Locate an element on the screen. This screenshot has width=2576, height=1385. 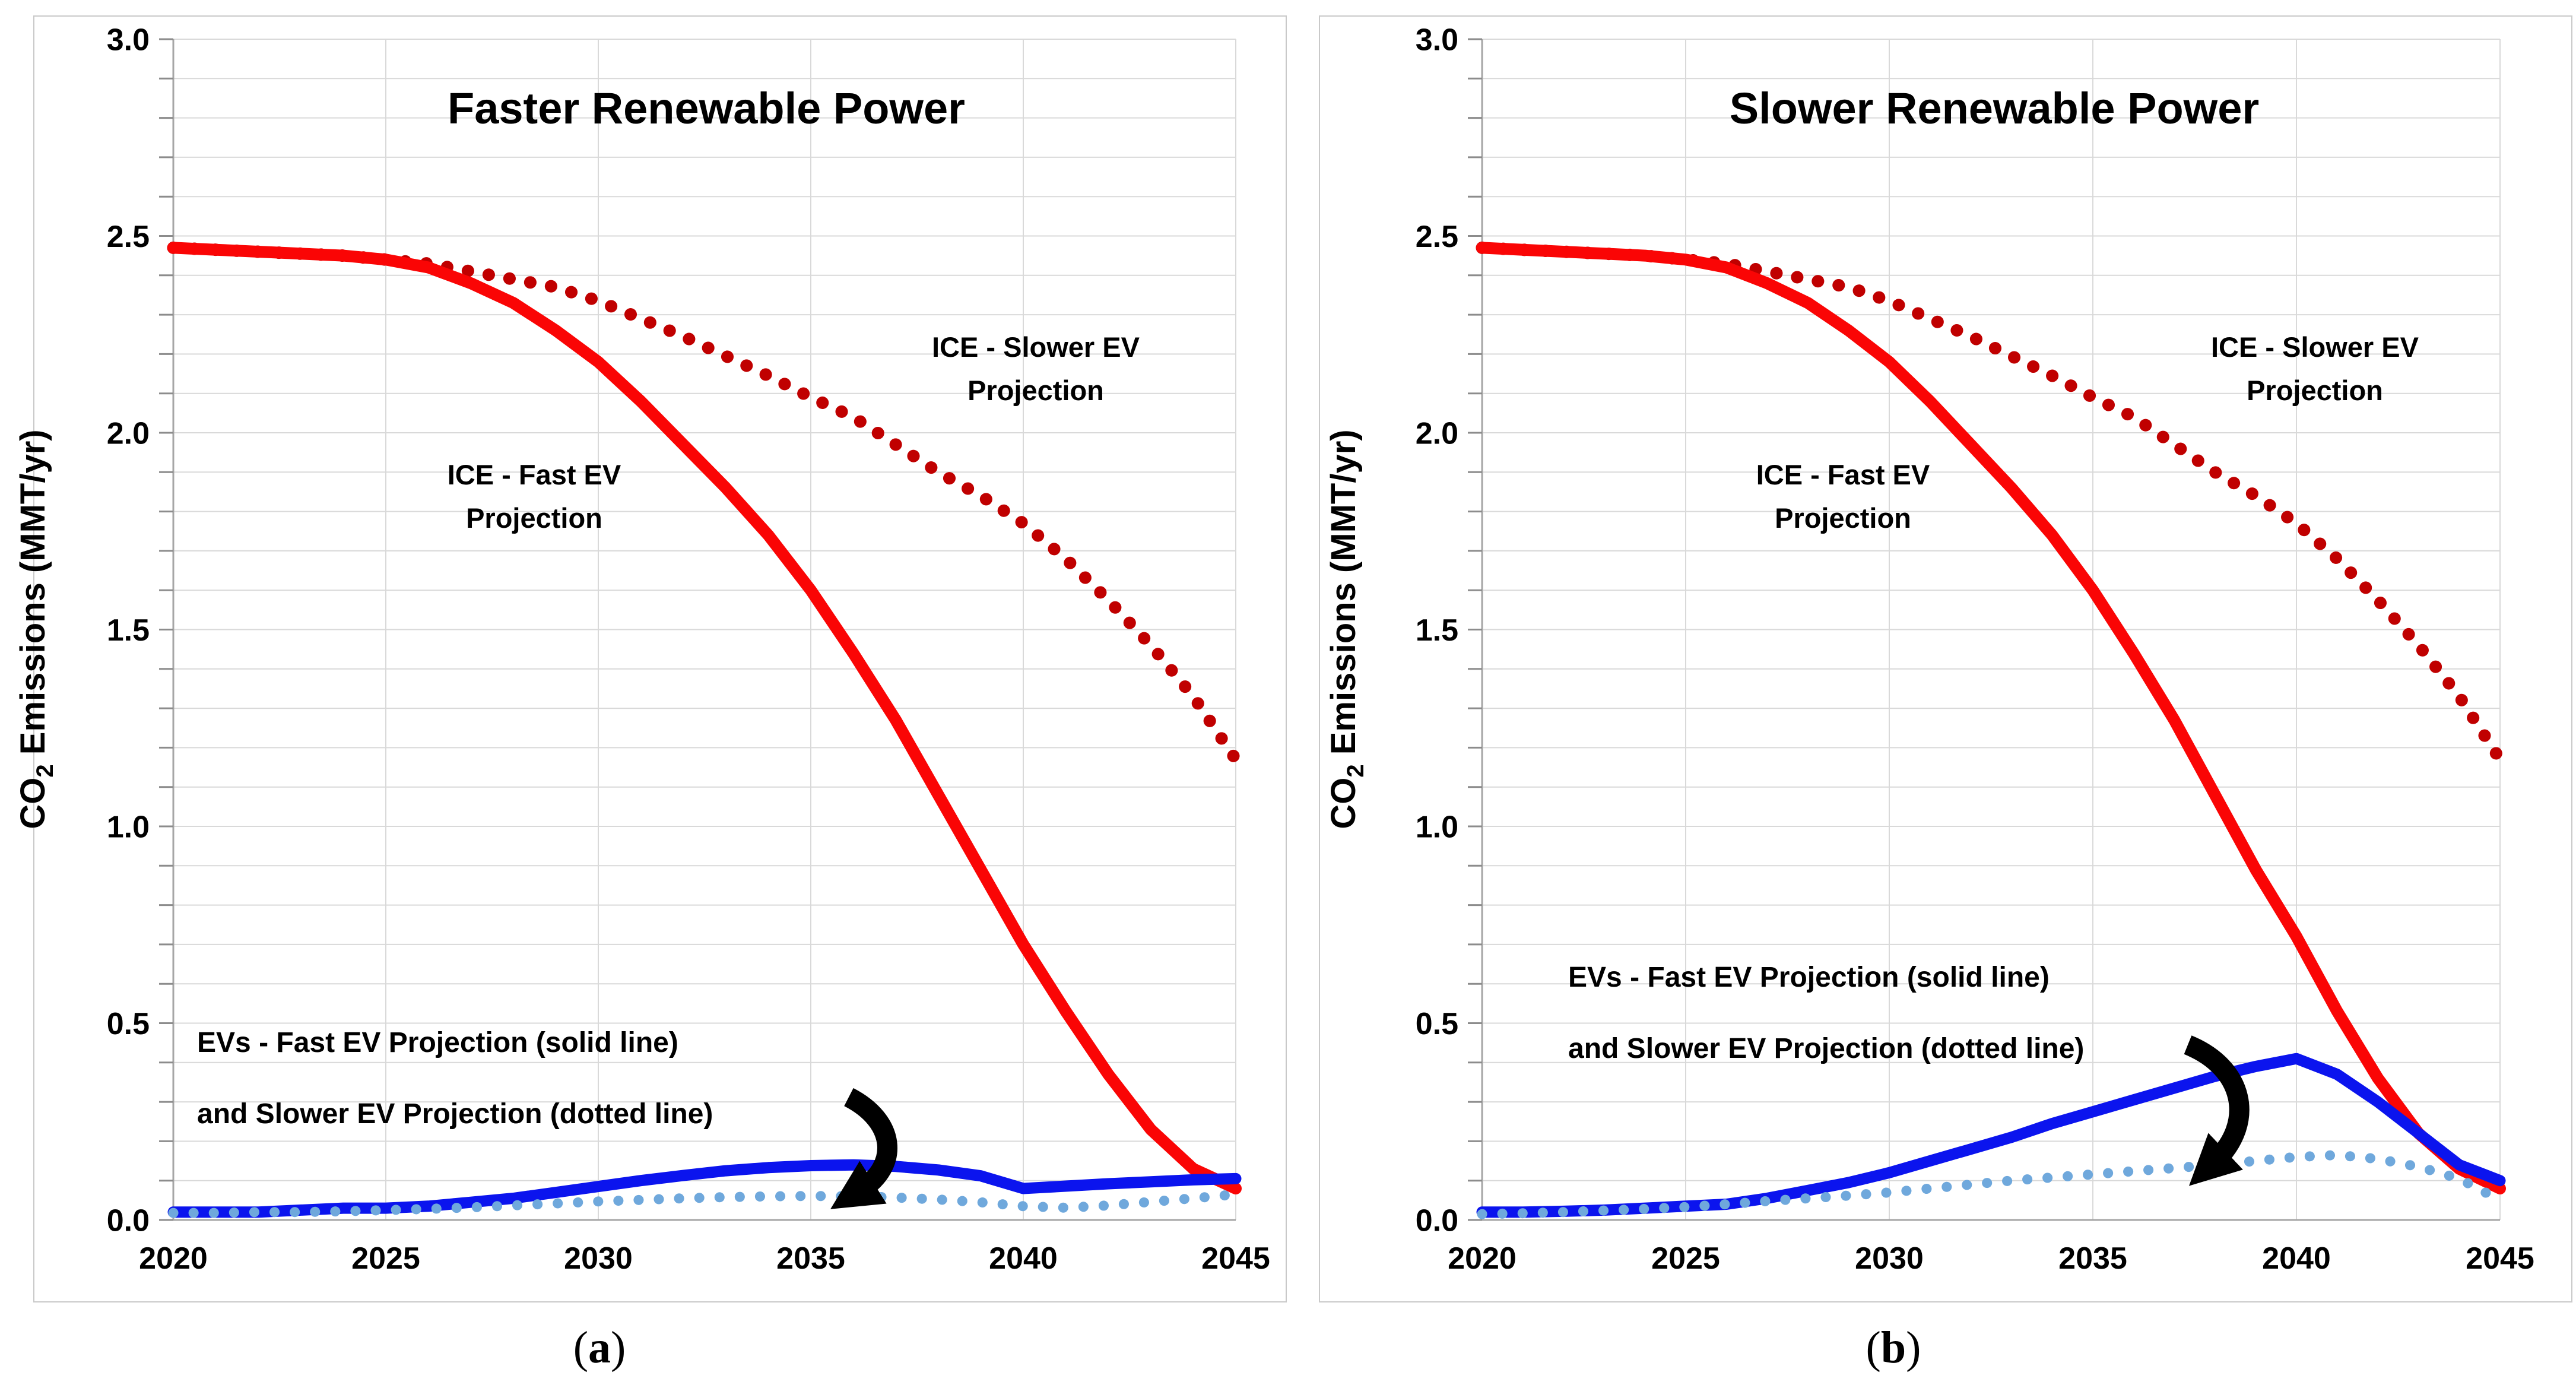
ev-annotation-arrow-b is located at coordinates (2217, 1110).